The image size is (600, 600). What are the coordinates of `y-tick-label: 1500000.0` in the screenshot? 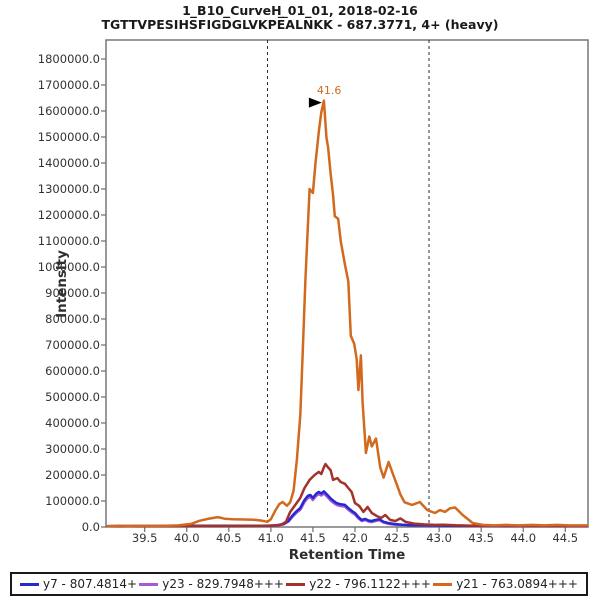 It's located at (68, 136).